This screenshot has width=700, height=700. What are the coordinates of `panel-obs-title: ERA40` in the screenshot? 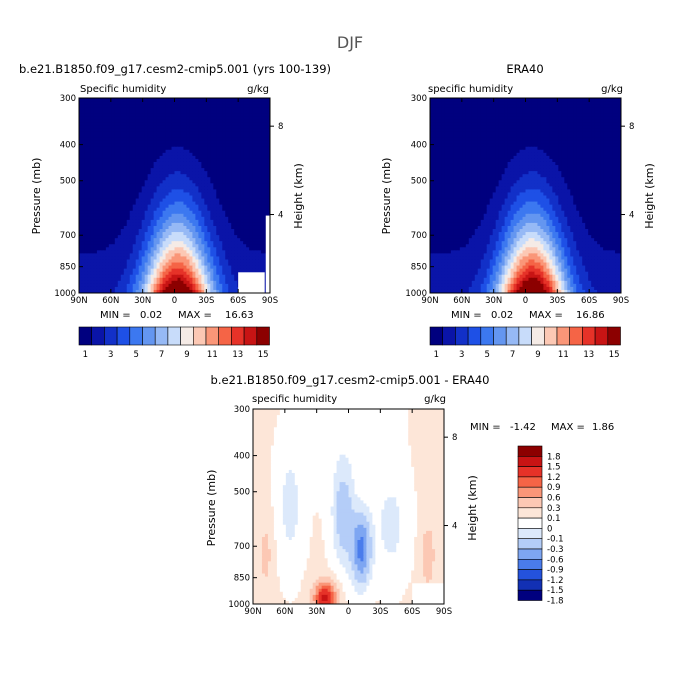 It's located at (524, 69).